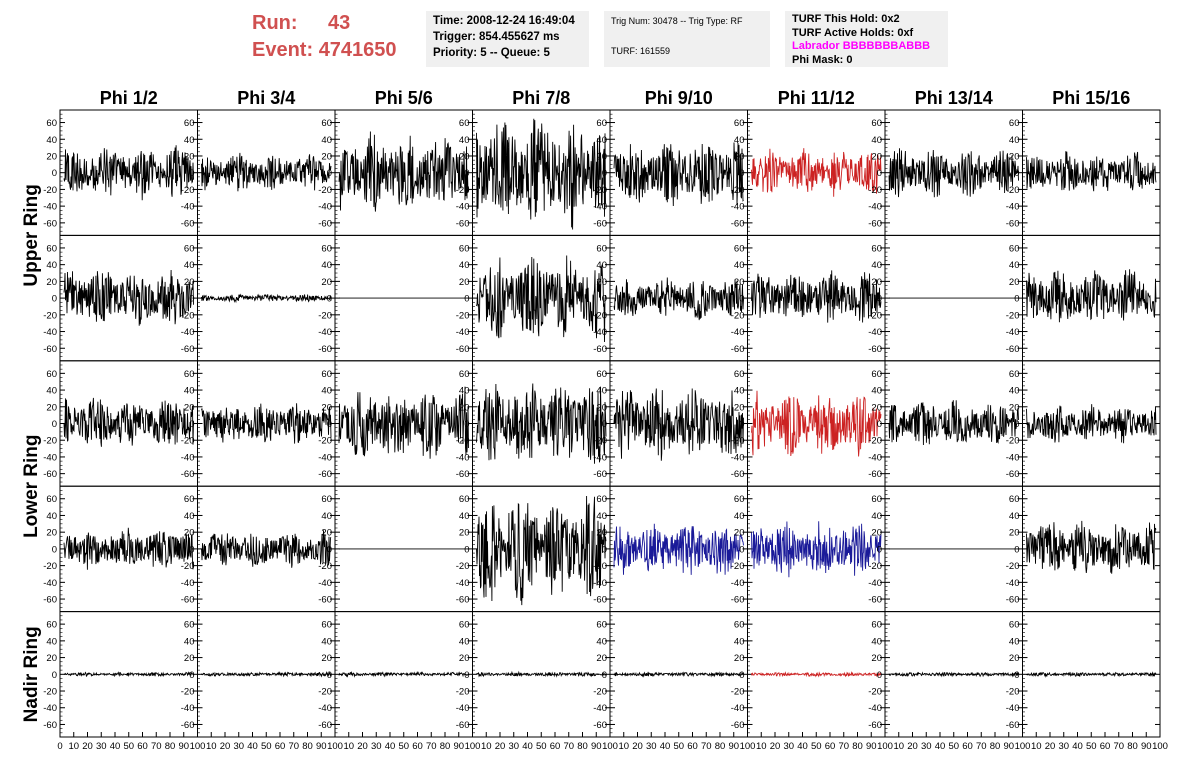  I want to click on x-tick-label: 30, so click(788, 746).